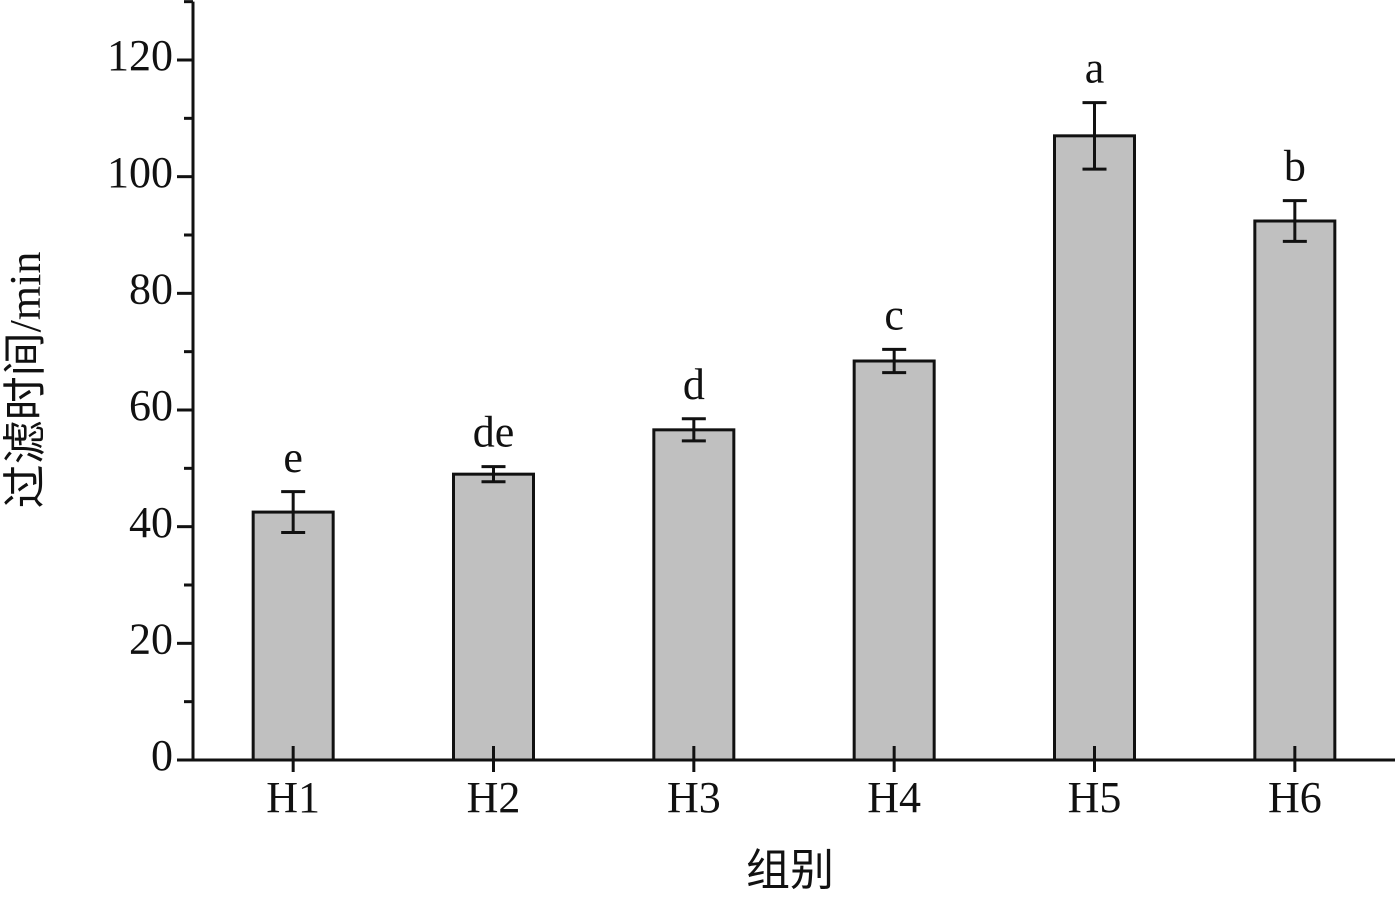 The height and width of the screenshot is (902, 1395). What do you see at coordinates (894, 314) in the screenshot?
I see `significance-label: c` at bounding box center [894, 314].